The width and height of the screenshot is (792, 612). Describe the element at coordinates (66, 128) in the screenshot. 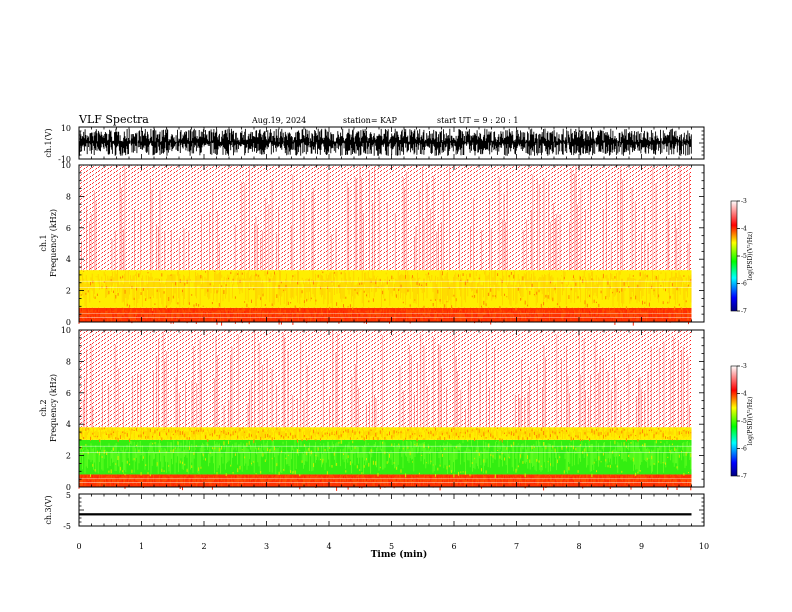

I see `ch1-ytick-top: 10` at that location.